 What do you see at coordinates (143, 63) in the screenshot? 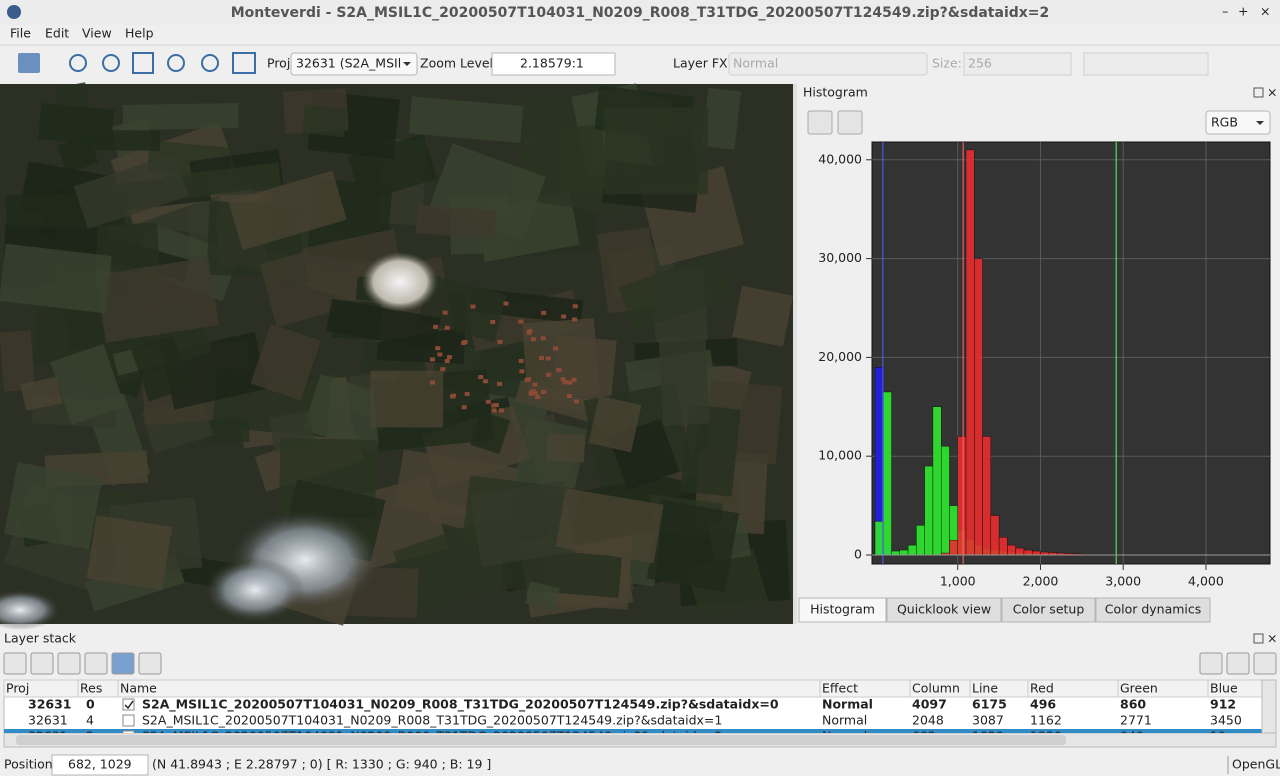
I see `zoom-extent-button` at bounding box center [143, 63].